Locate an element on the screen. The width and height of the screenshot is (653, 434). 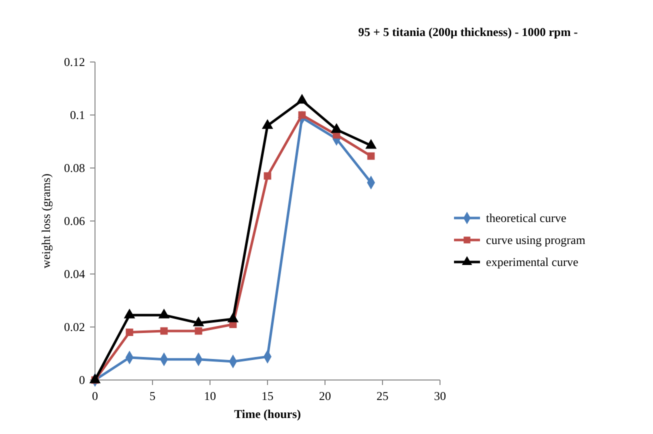
legend-label: theoretical curve is located at coordinates (526, 218).